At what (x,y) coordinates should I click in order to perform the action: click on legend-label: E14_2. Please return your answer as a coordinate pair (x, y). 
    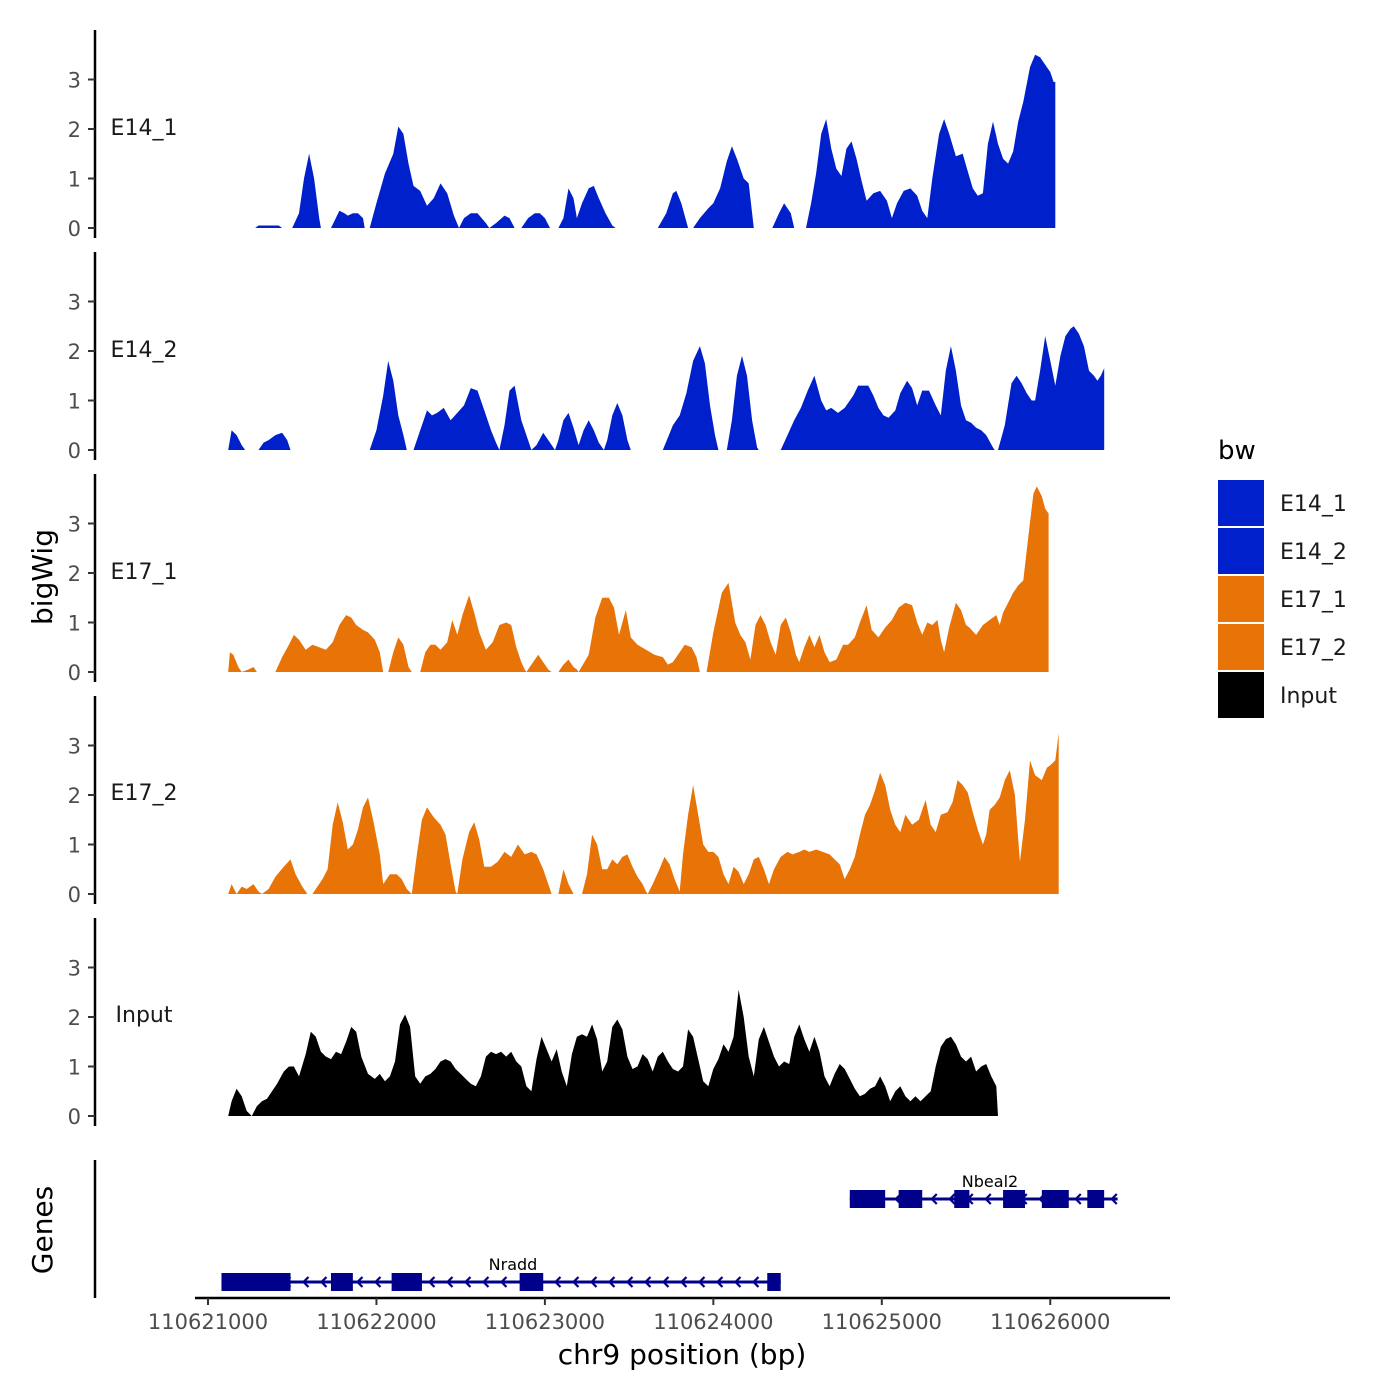
    Looking at the image, I should click on (1313, 552).